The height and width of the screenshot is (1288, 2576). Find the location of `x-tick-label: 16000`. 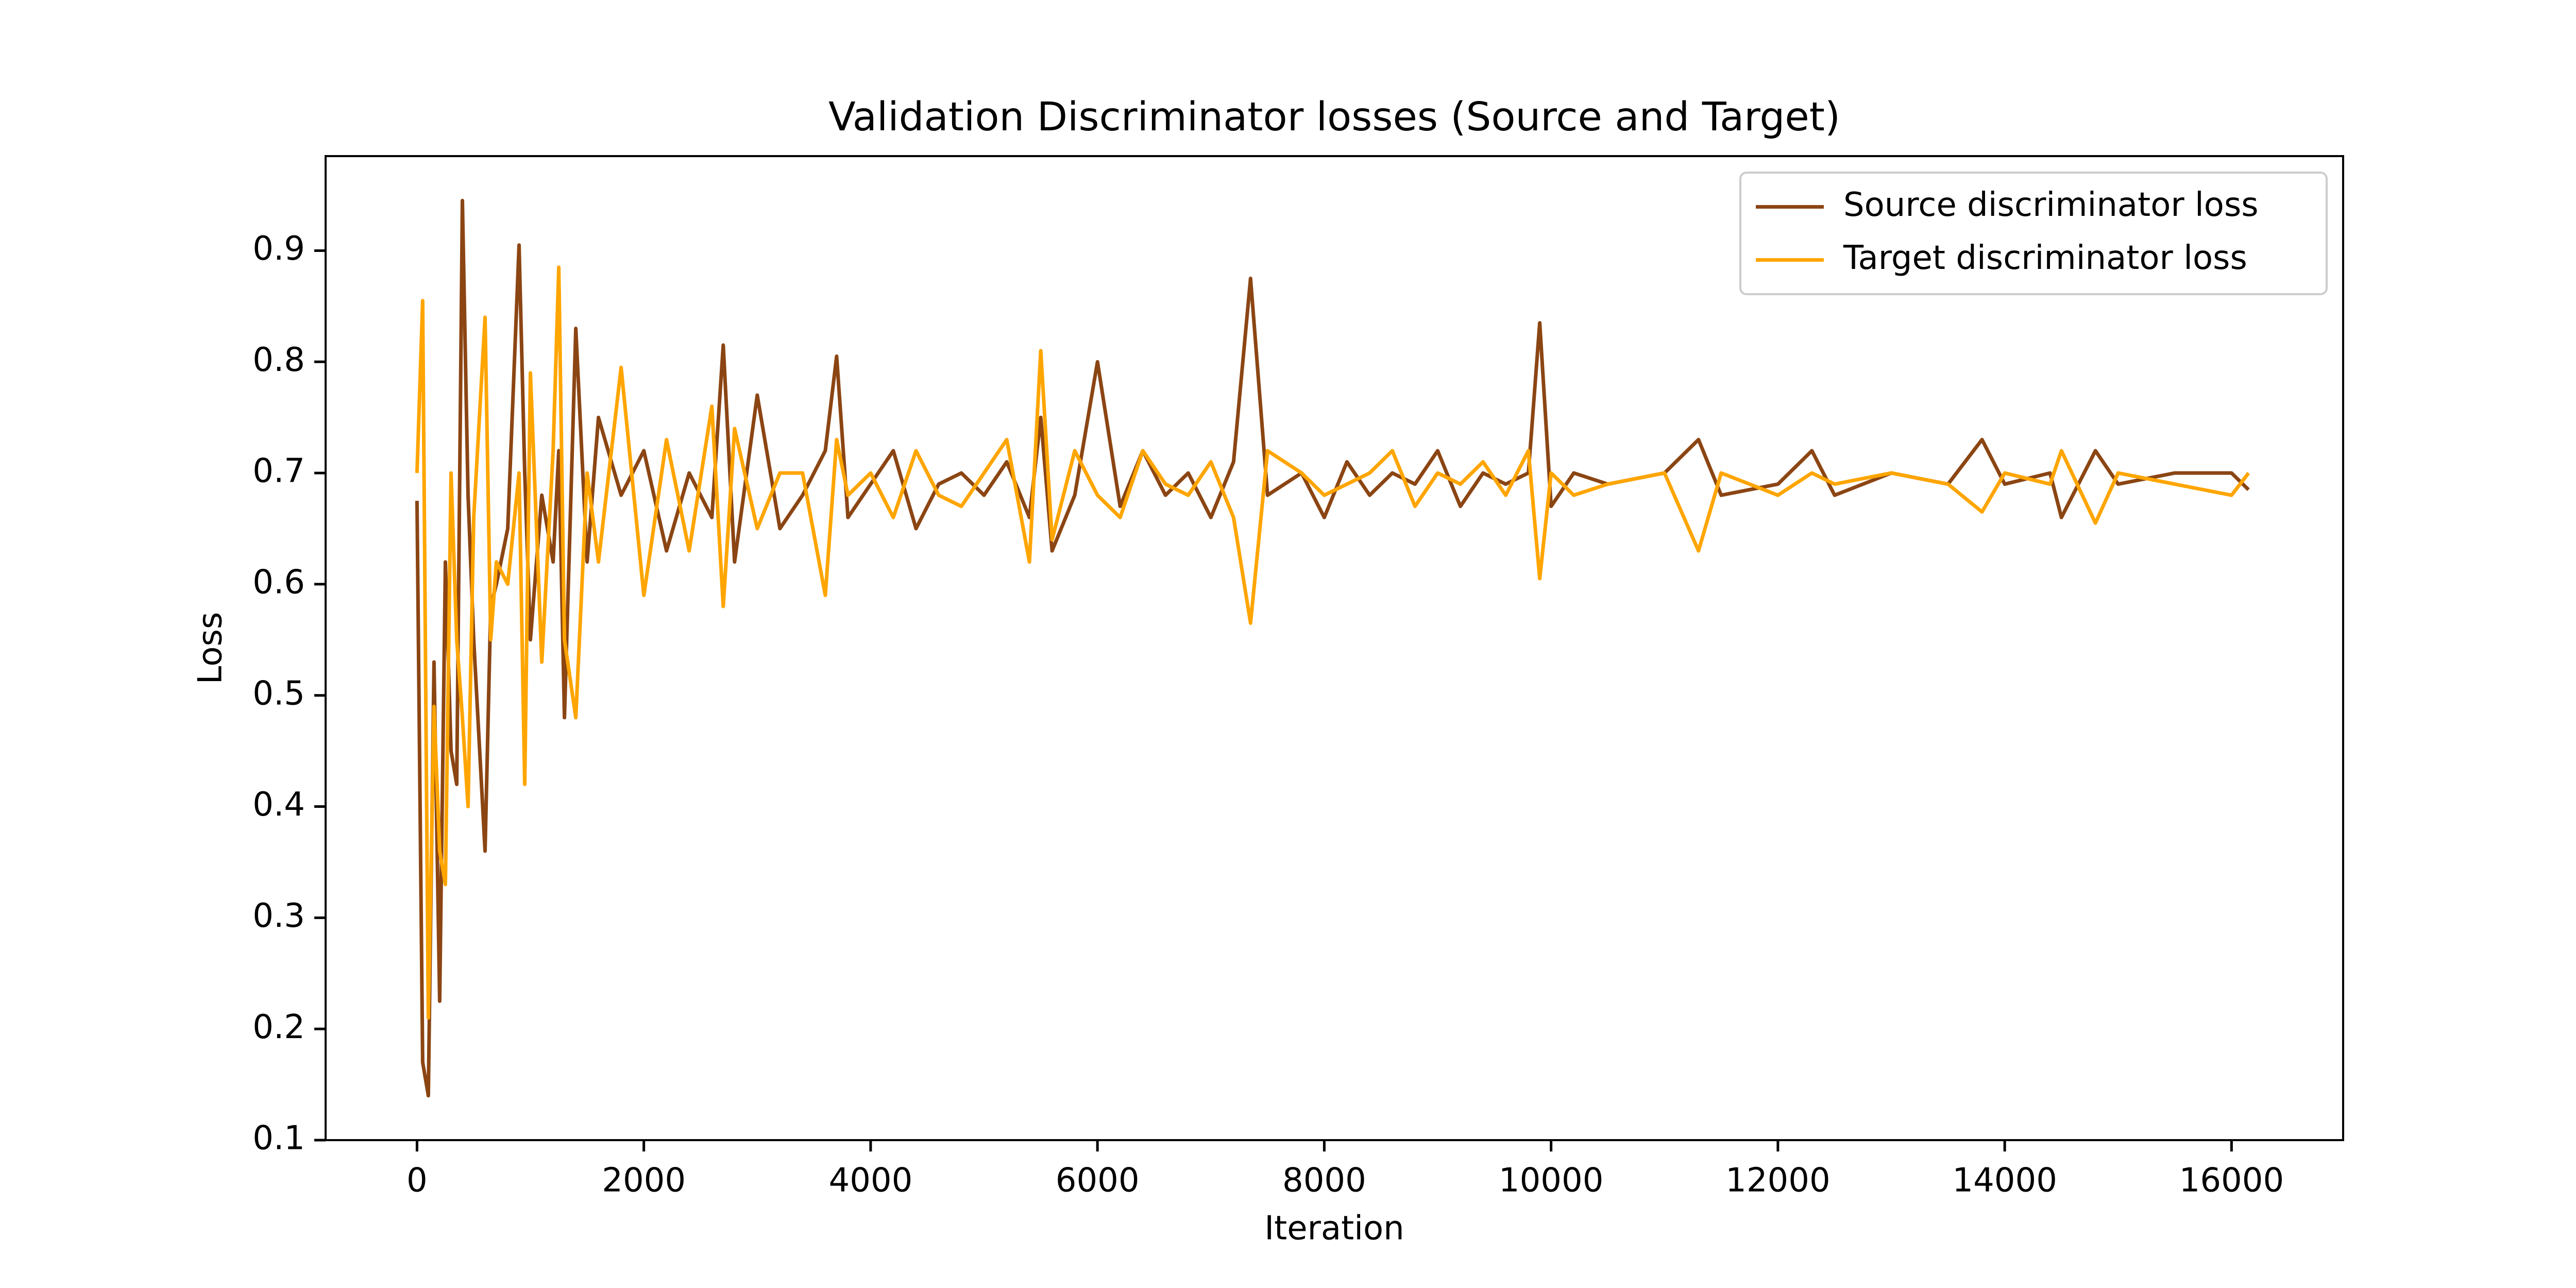

x-tick-label: 16000 is located at coordinates (2231, 1181).